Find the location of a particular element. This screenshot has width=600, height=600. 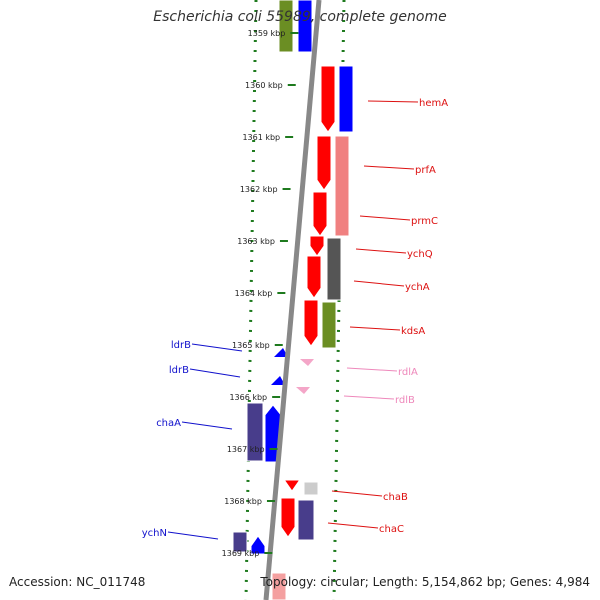

gene-label-prmc: prmC is located at coordinates (424, 221).